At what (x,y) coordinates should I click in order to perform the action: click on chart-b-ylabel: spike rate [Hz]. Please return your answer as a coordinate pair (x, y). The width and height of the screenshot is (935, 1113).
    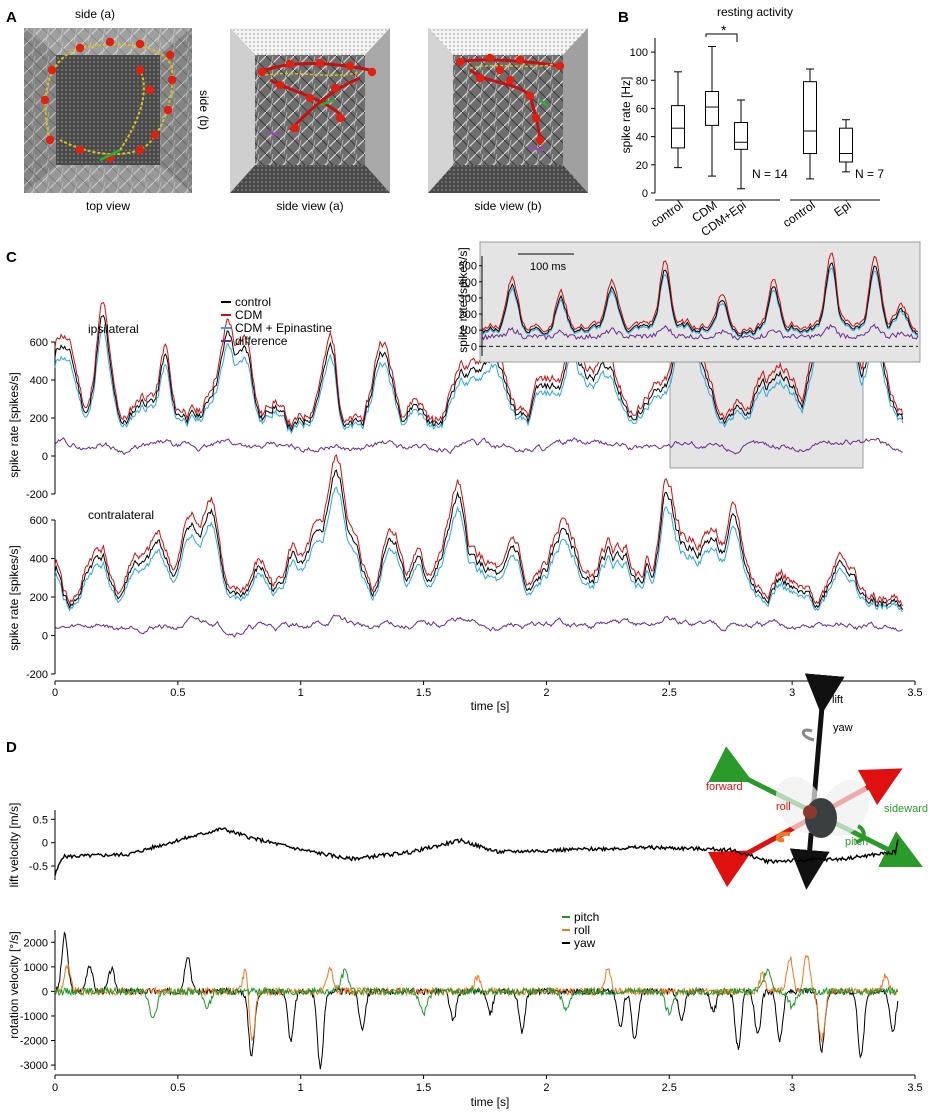
    Looking at the image, I should click on (626, 115).